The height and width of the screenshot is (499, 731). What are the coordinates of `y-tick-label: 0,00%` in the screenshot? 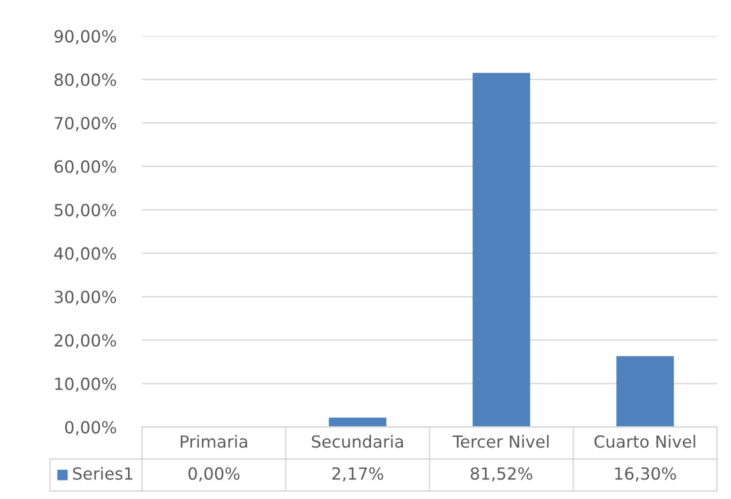 It's located at (90, 428).